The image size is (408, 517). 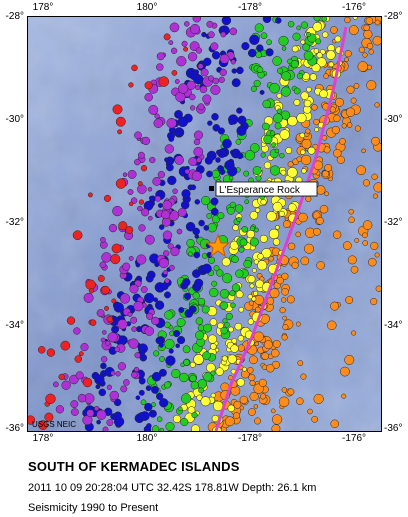 I want to click on mainshock-star, so click(x=218, y=245).